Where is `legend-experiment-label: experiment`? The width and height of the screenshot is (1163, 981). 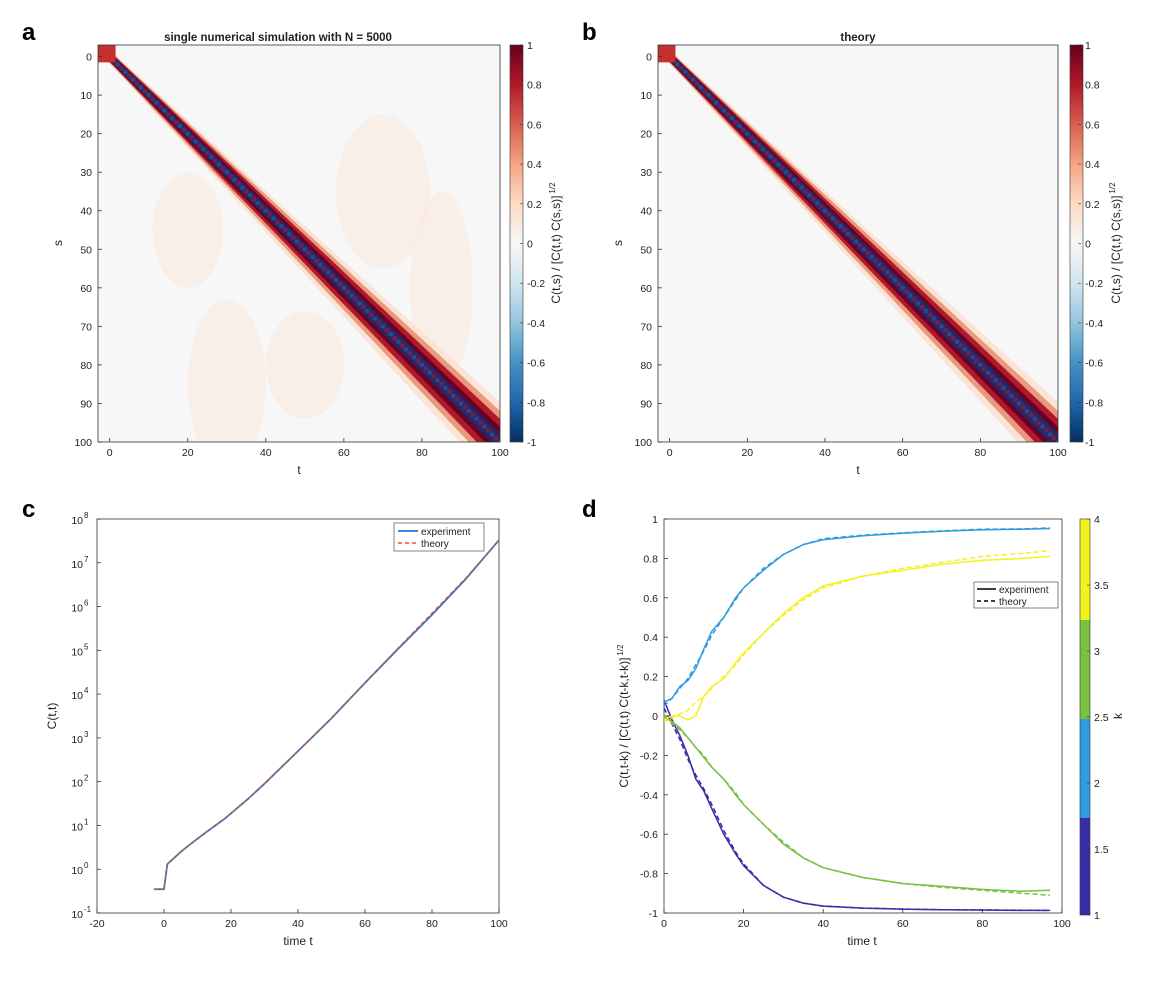
legend-experiment-label: experiment is located at coordinates (446, 532).